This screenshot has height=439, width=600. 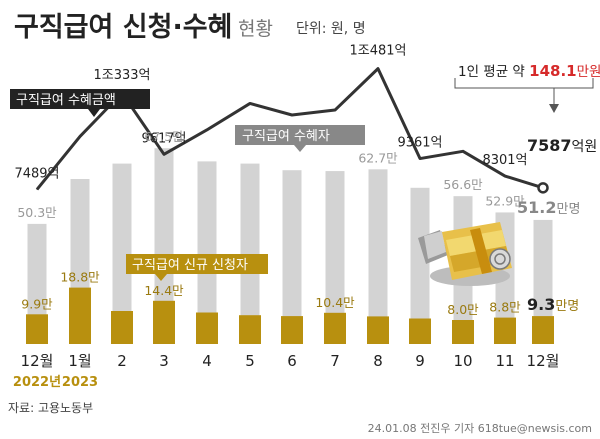 What do you see at coordinates (37, 303) in the screenshot?
I see `new-applicant-label: 9.9만` at bounding box center [37, 303].